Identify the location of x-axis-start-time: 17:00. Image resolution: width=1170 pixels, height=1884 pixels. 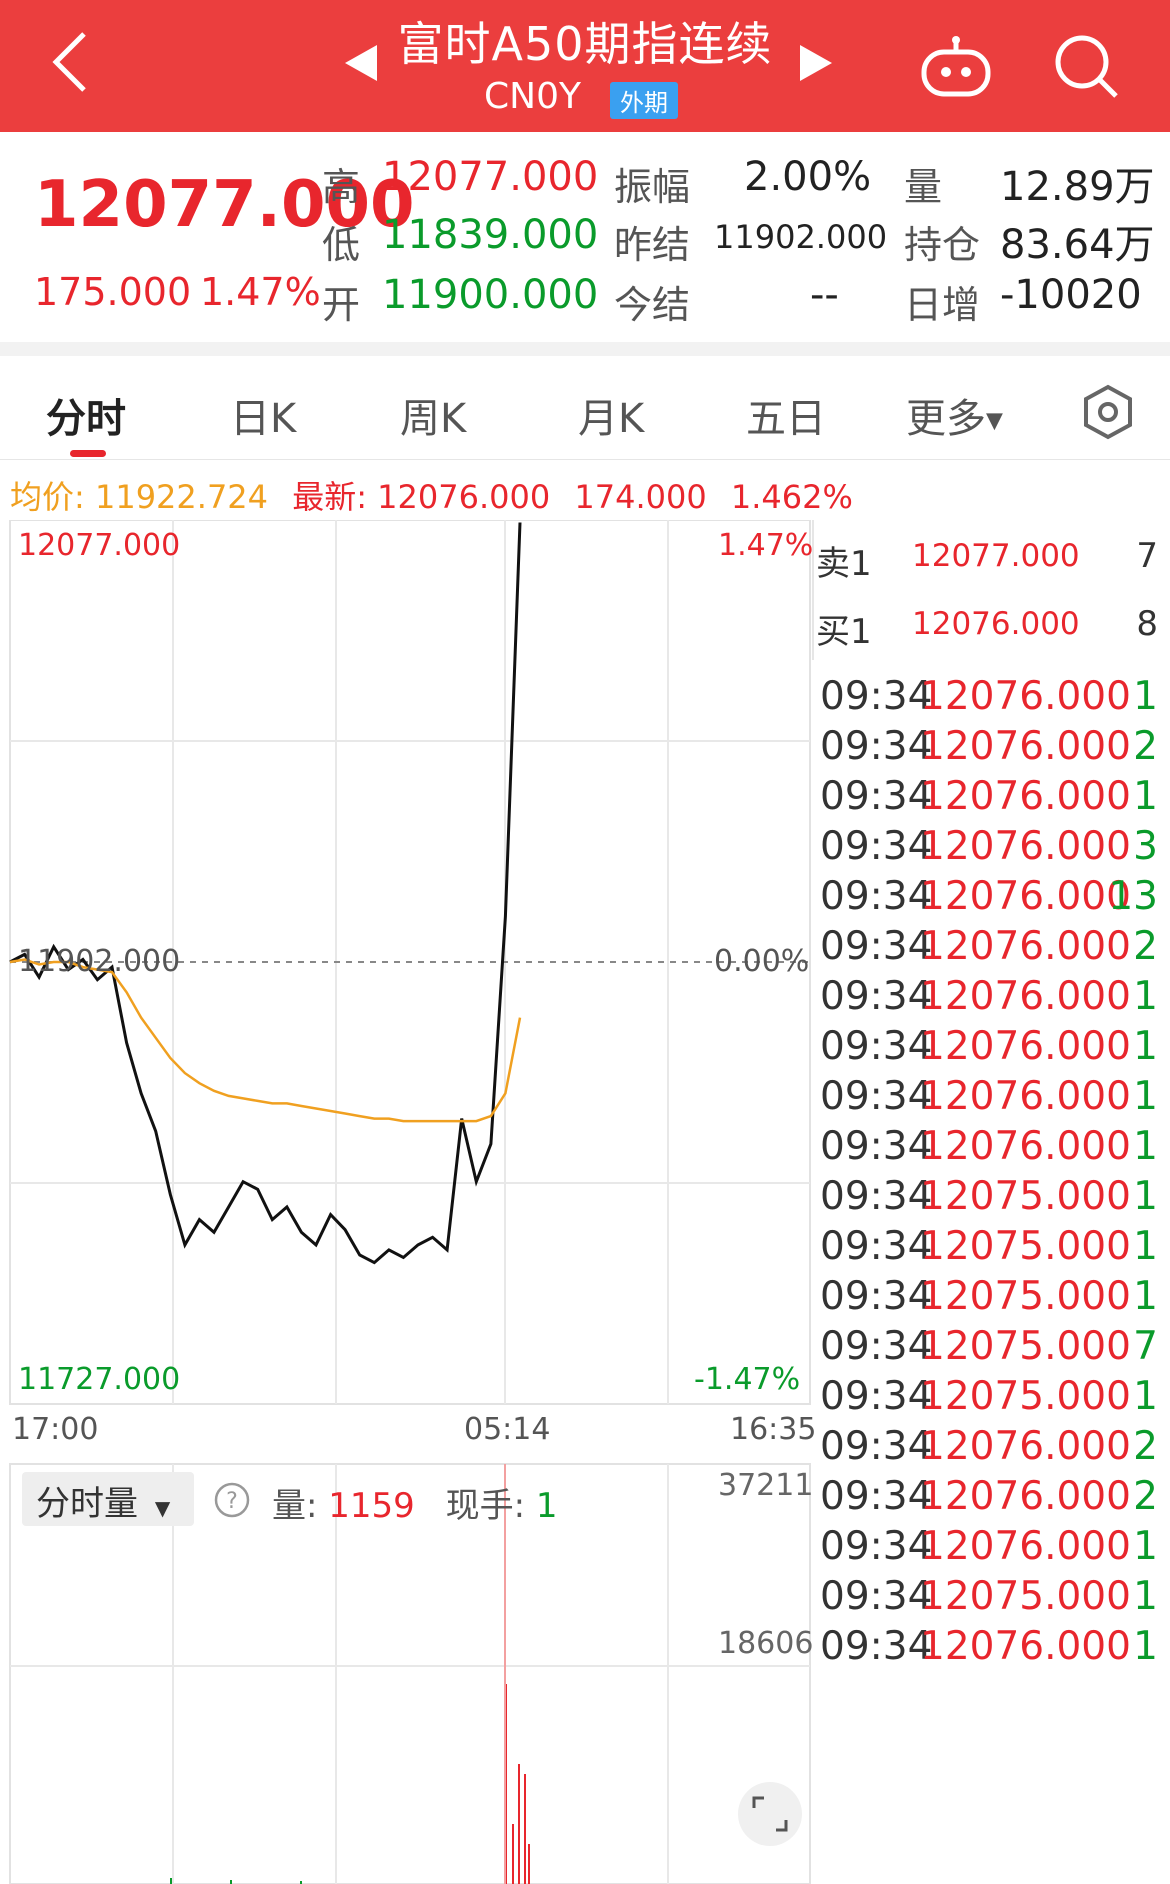
(55, 1429).